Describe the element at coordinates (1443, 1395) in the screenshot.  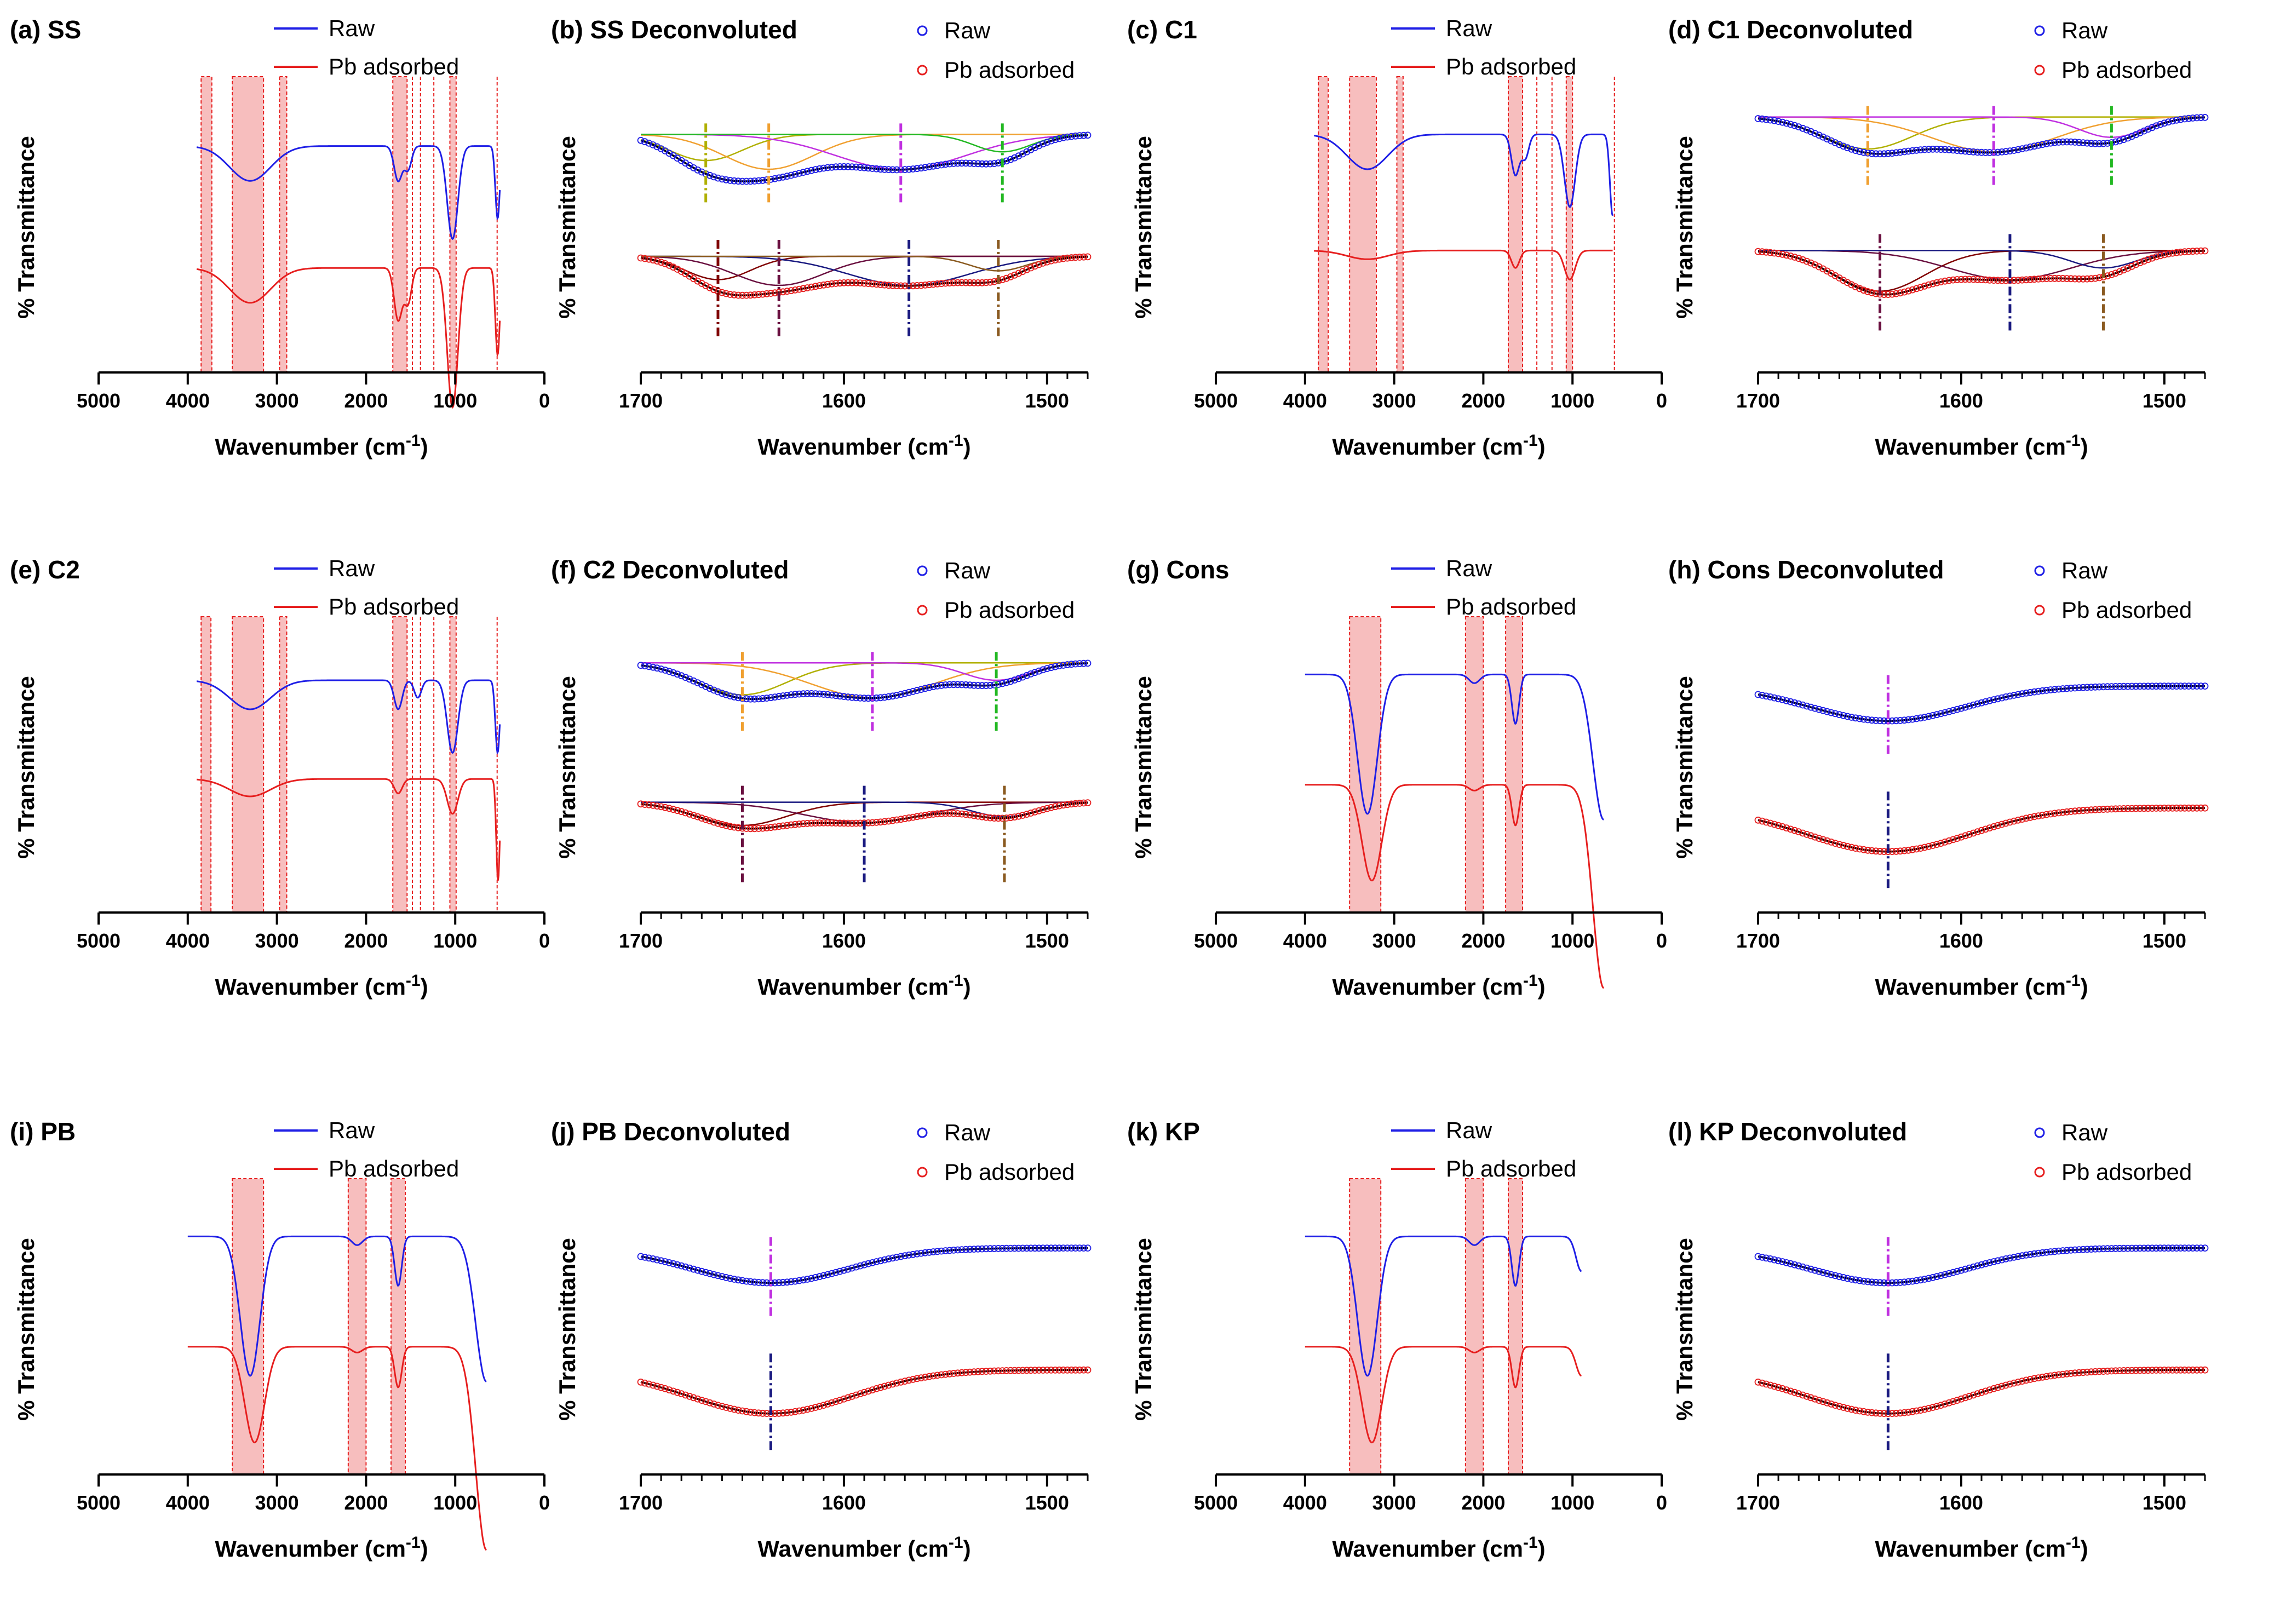
I see `pb-adsorbed-spectrum-line` at that location.